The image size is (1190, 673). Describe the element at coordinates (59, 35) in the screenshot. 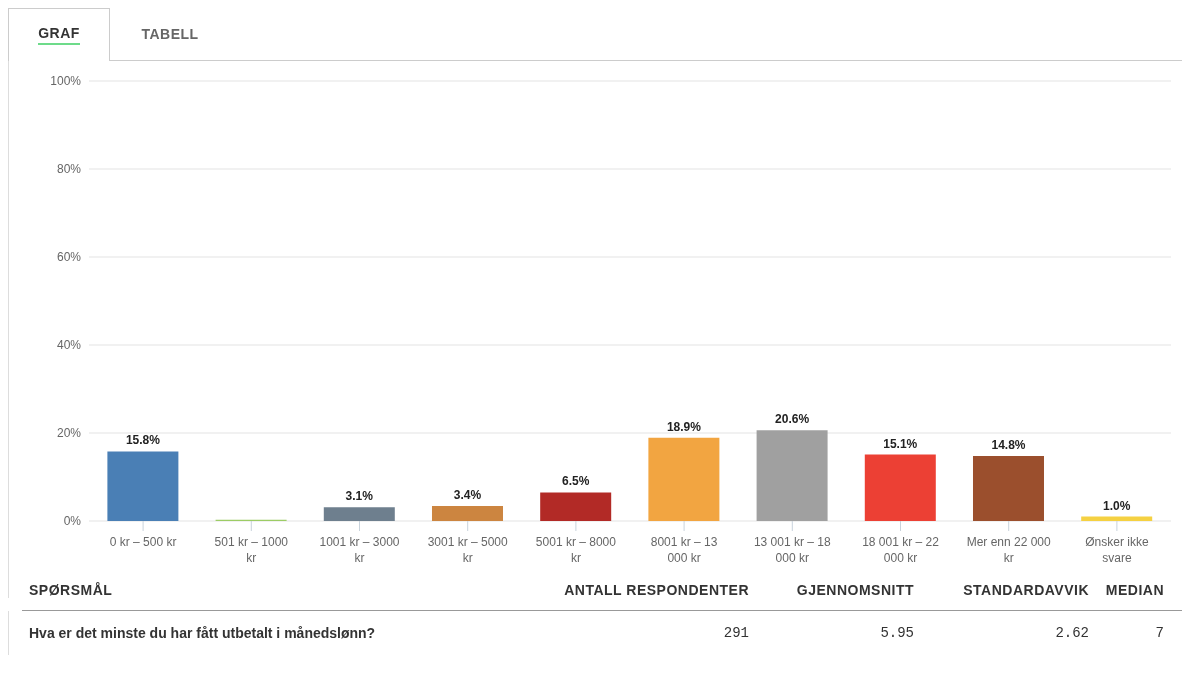

I see `text: GRAF` at that location.